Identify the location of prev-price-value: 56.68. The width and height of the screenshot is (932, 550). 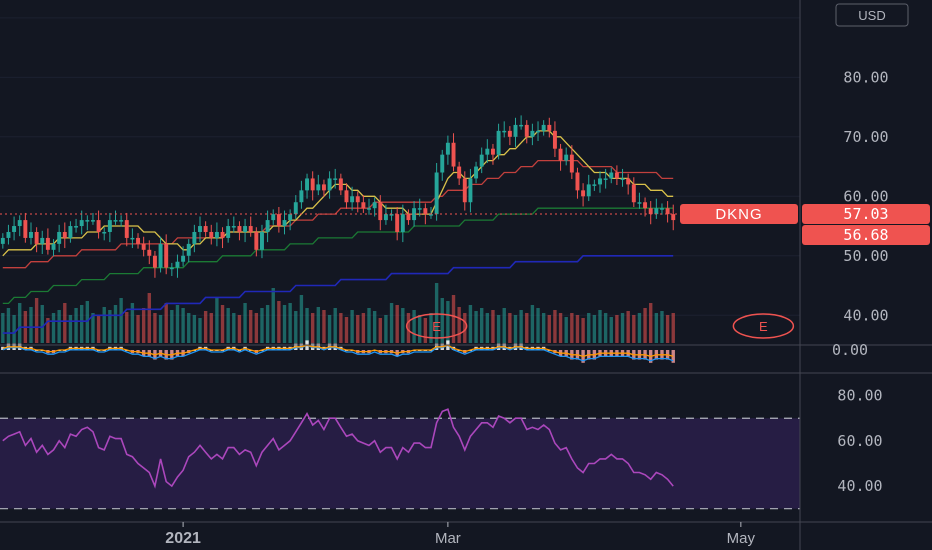
(865, 235).